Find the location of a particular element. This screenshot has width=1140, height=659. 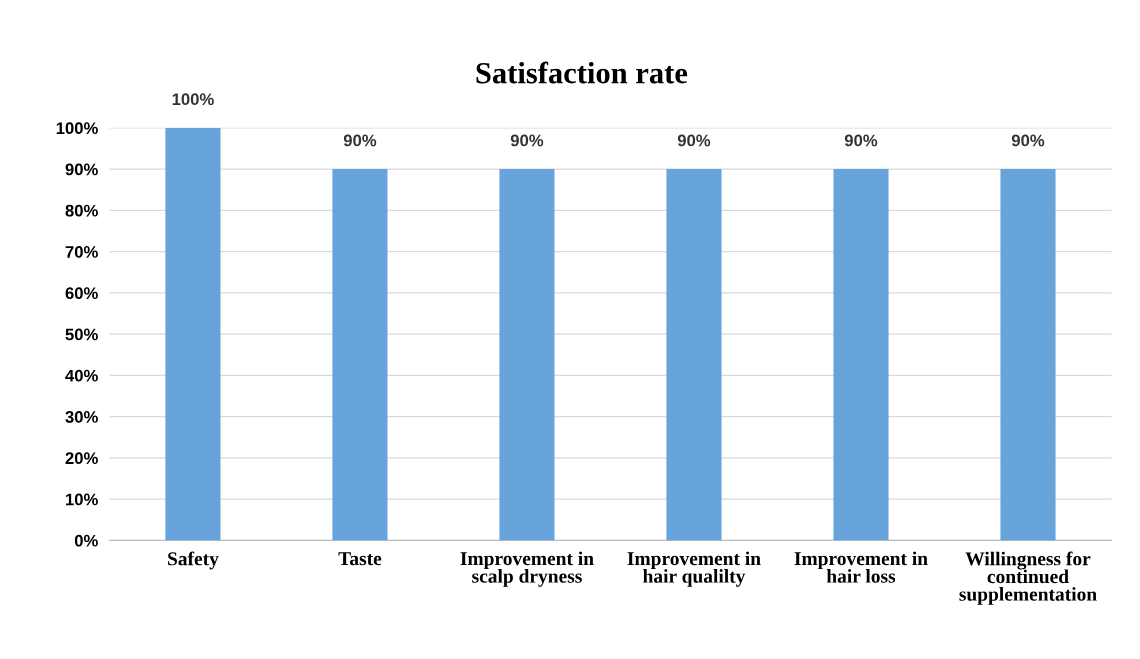

y-tick-label: 50% is located at coordinates (81, 334).